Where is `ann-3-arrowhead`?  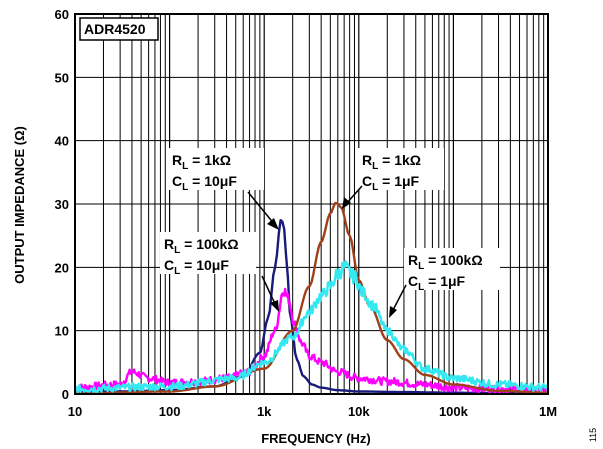
ann-3-arrowhead is located at coordinates (393, 312).